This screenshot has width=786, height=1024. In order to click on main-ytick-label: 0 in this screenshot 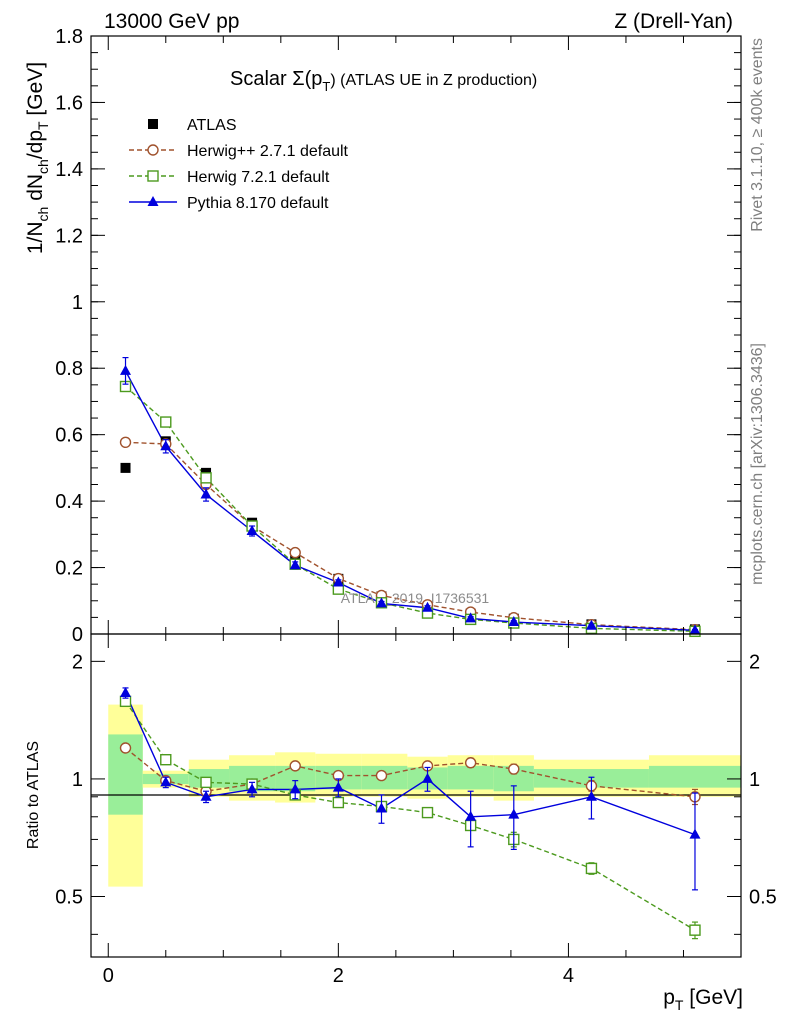, I will do `click(77, 635)`.